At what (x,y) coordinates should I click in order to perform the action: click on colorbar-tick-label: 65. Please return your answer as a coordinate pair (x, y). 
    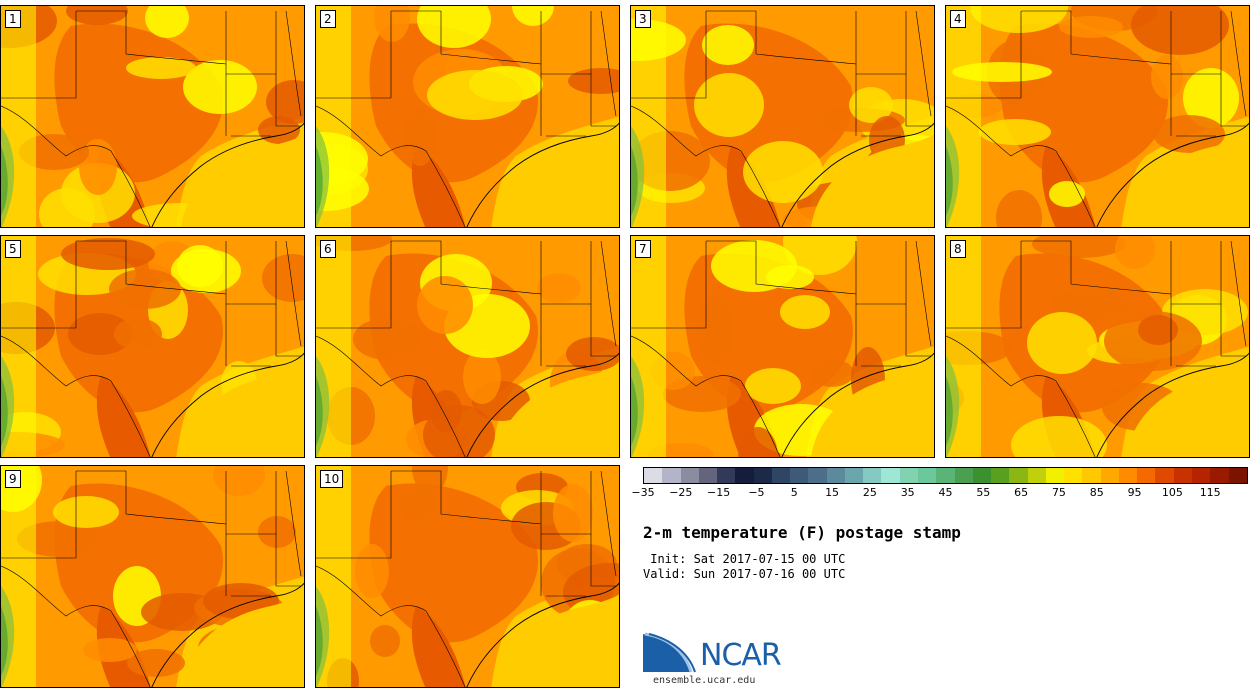
    Looking at the image, I should click on (1021, 492).